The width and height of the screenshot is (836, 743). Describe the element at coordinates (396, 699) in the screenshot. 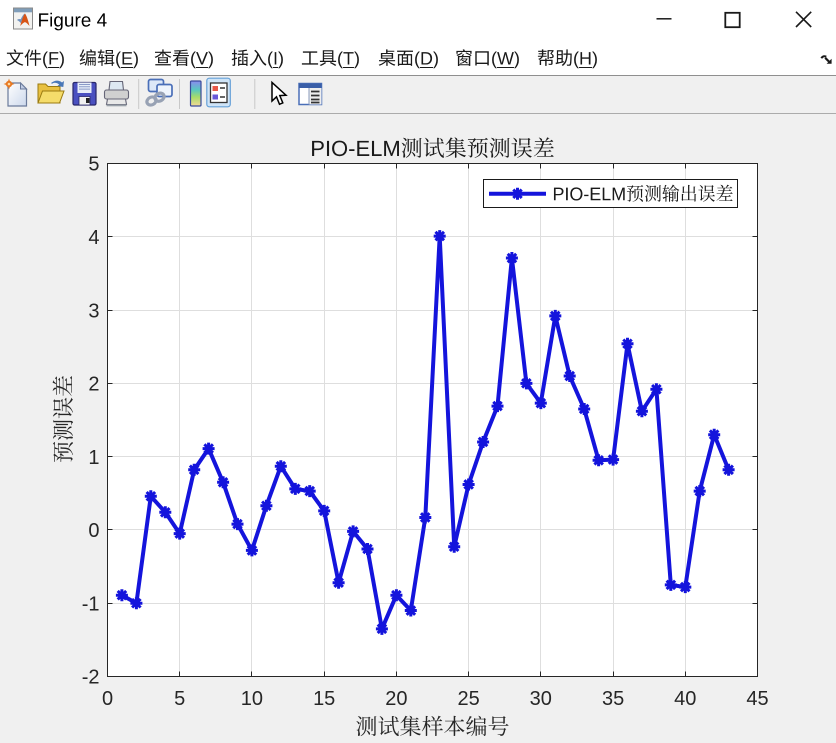

I see `svg-text: 20` at that location.